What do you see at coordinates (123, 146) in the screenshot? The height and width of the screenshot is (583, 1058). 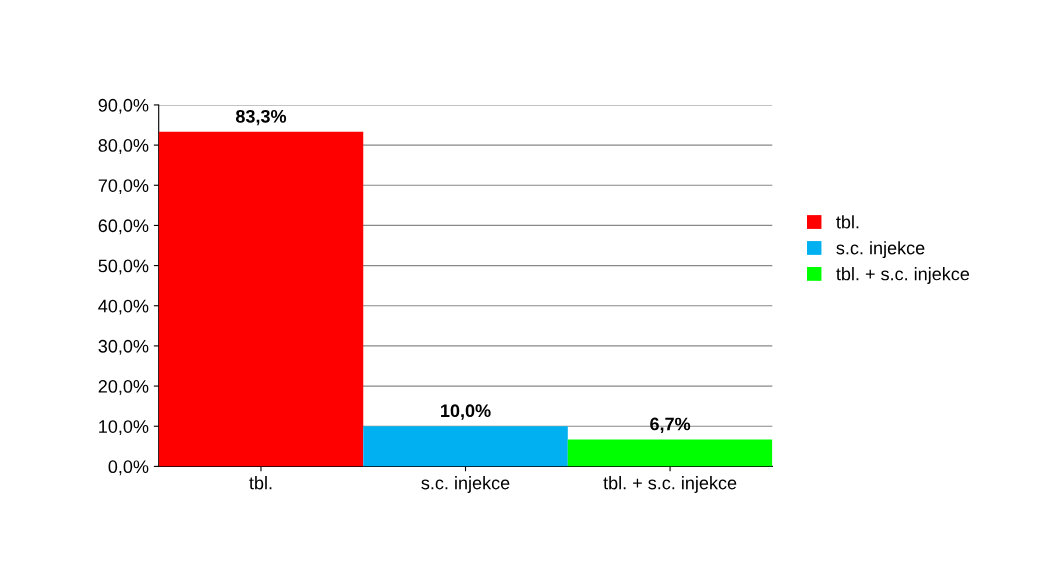 I see `y-tick-label: 80,0%` at bounding box center [123, 146].